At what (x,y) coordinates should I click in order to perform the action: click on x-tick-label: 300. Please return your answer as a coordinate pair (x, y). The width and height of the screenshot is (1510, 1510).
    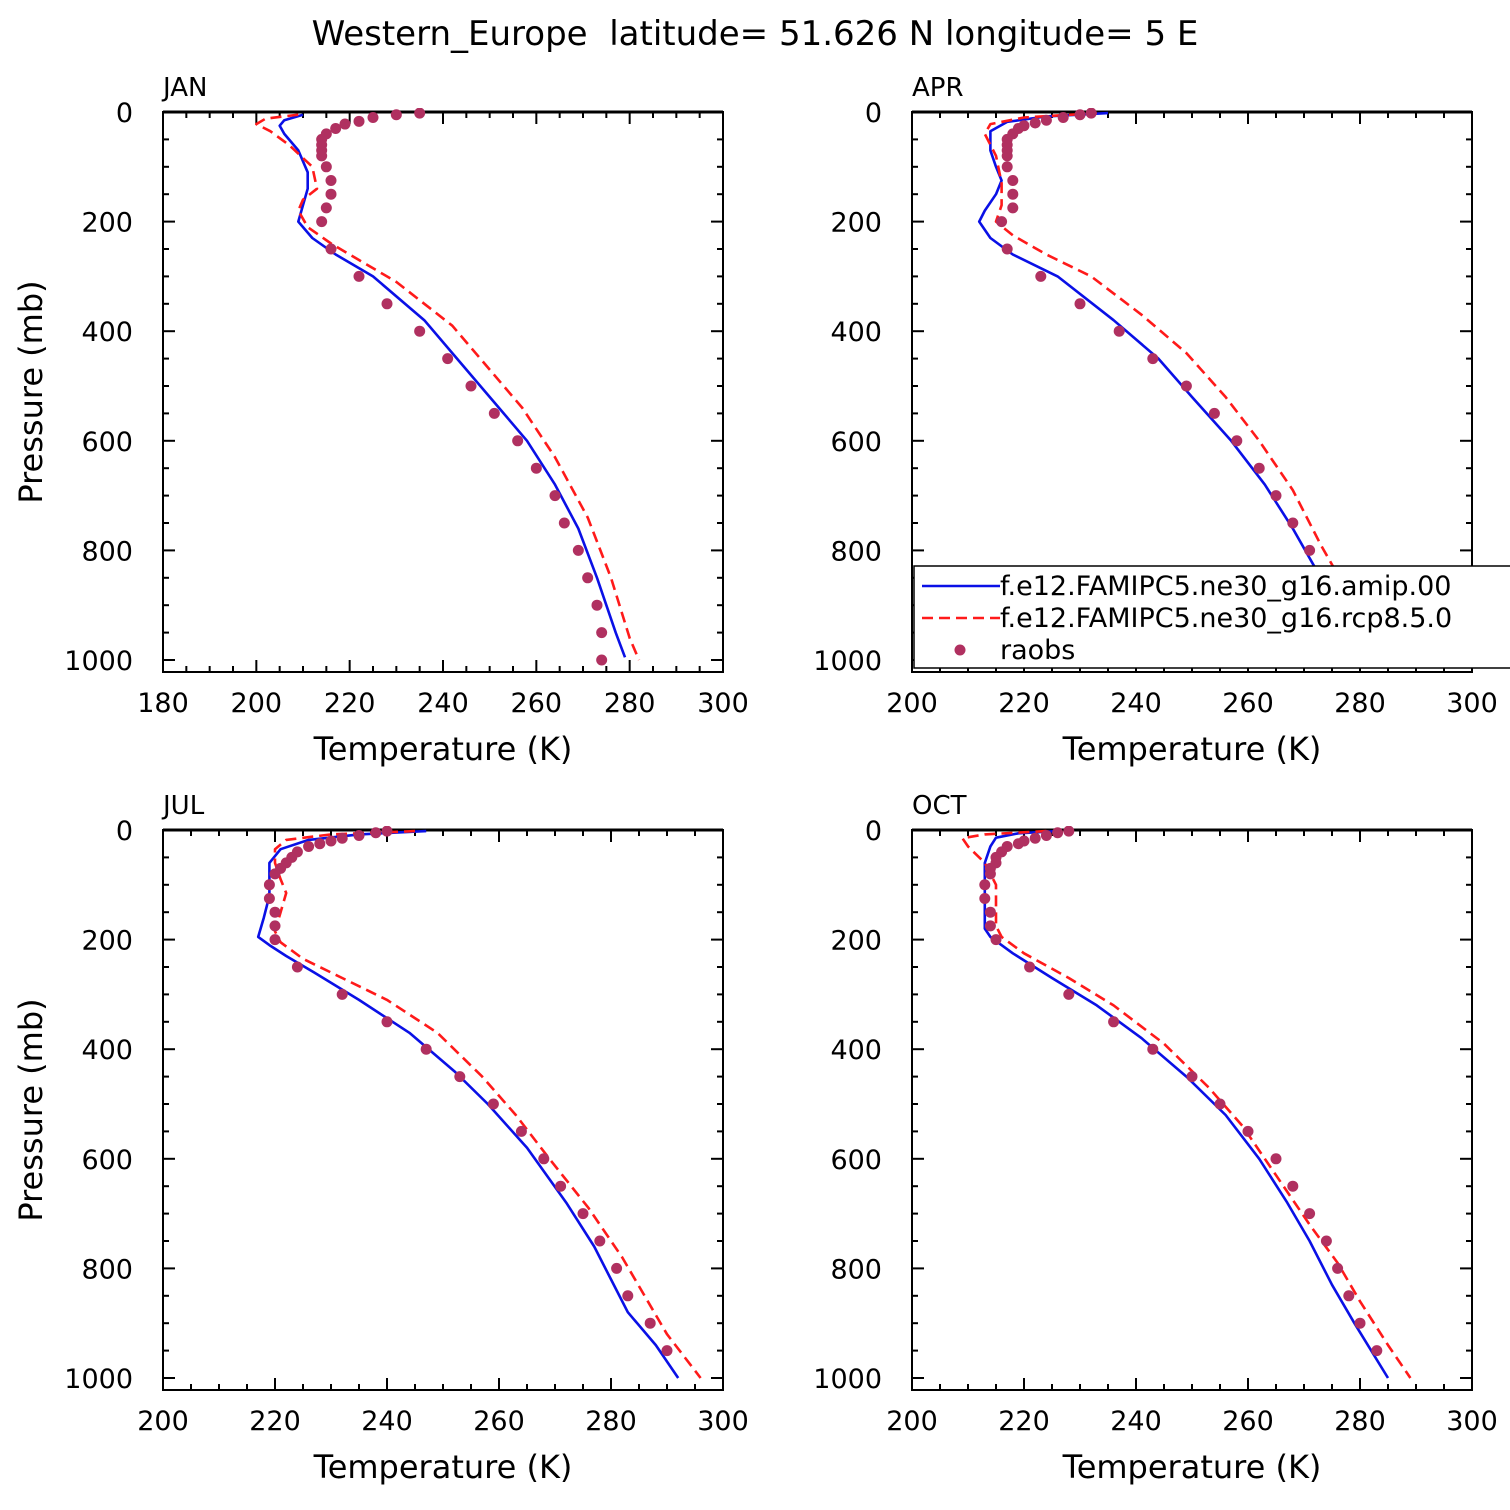
    Looking at the image, I should click on (723, 703).